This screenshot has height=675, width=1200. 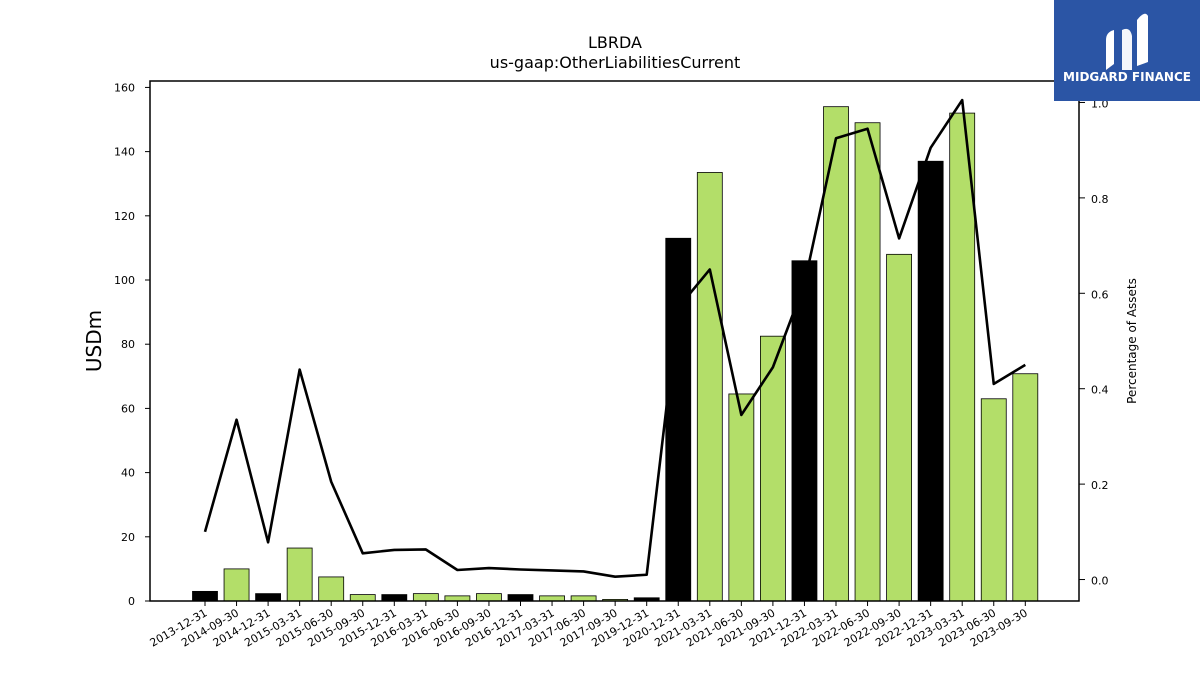 What do you see at coordinates (1132, 341) in the screenshot?
I see `y2-axis-label: Percentage of Assets` at bounding box center [1132, 341].